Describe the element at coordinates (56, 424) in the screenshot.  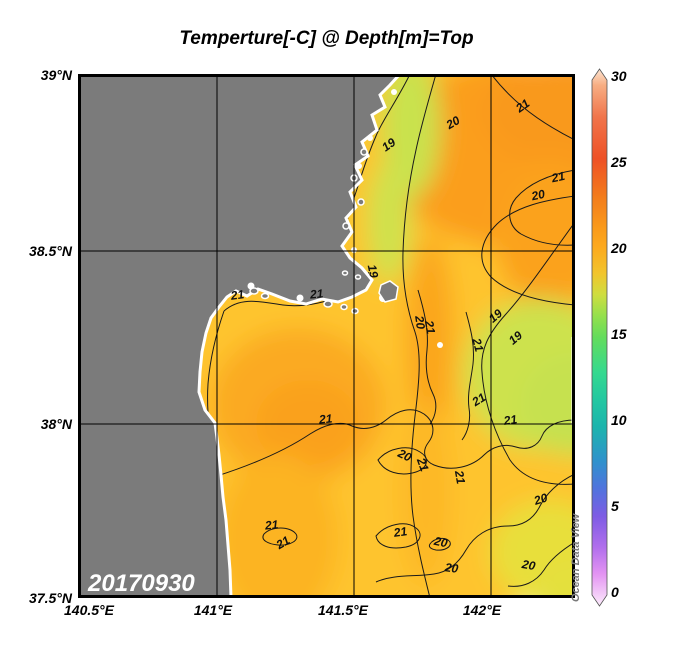
I see `y-axis-label-38n: 38°N` at that location.